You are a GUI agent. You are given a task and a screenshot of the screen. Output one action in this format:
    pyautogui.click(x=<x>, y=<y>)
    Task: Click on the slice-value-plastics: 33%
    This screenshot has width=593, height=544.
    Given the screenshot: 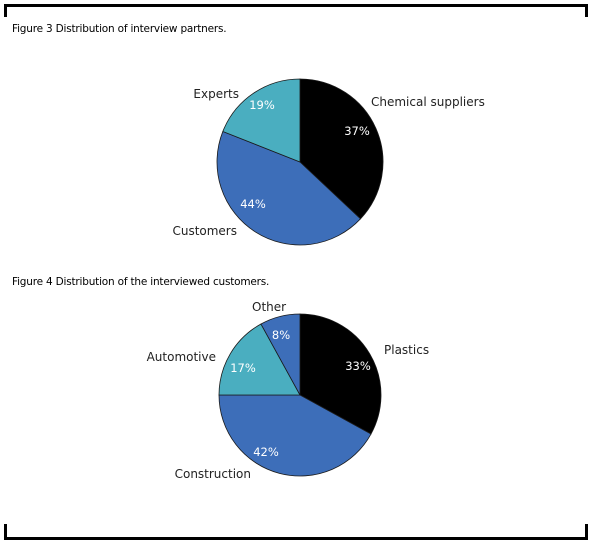 What is the action you would take?
    pyautogui.click(x=358, y=366)
    